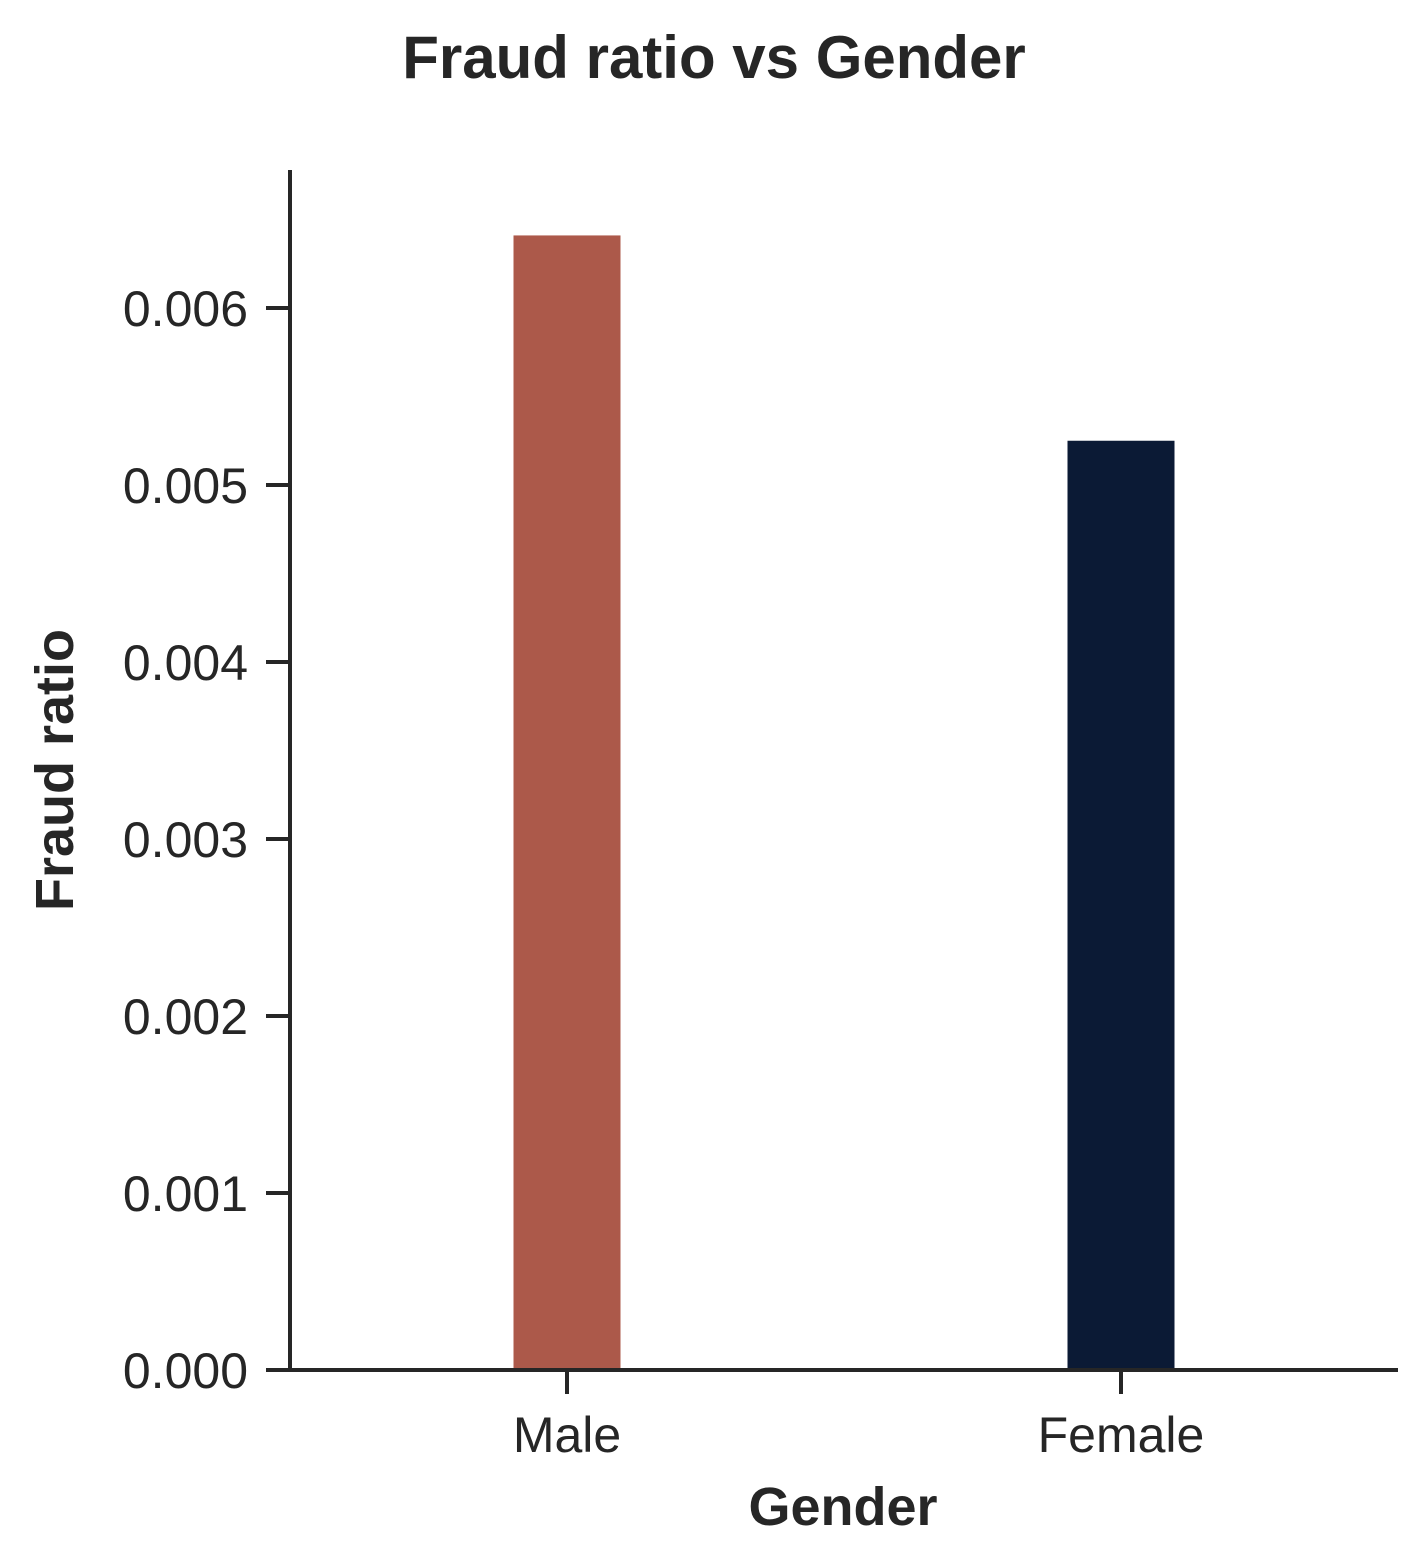  What do you see at coordinates (1121, 1435) in the screenshot?
I see `x-tick-label: Female` at bounding box center [1121, 1435].